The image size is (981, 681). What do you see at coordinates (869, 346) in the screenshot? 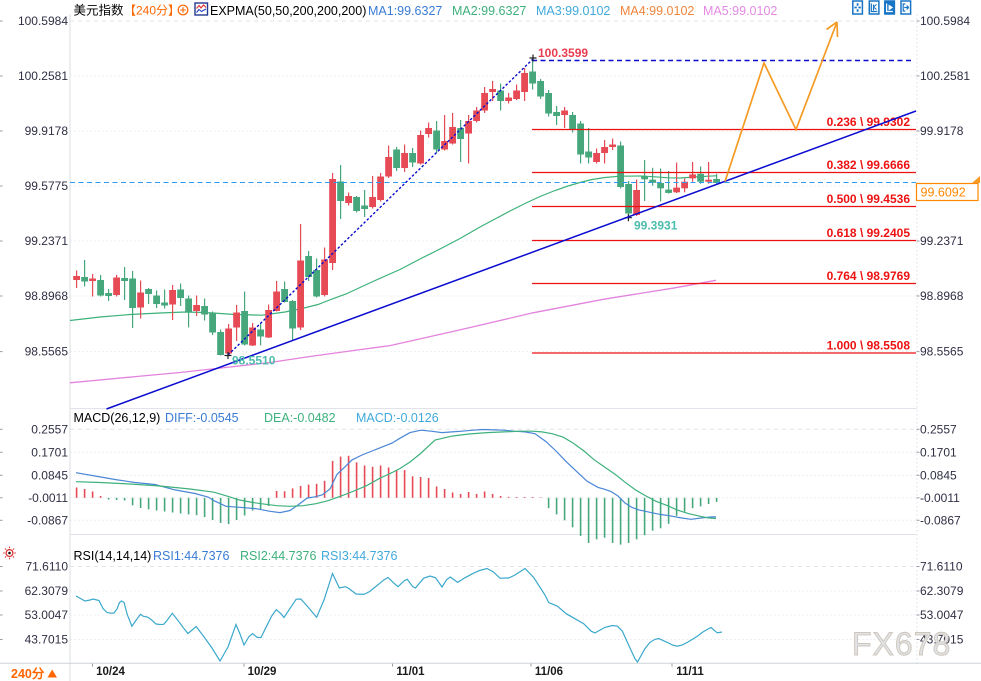
I see `svg-text: 1.000 \ 98.5508` at bounding box center [869, 346].